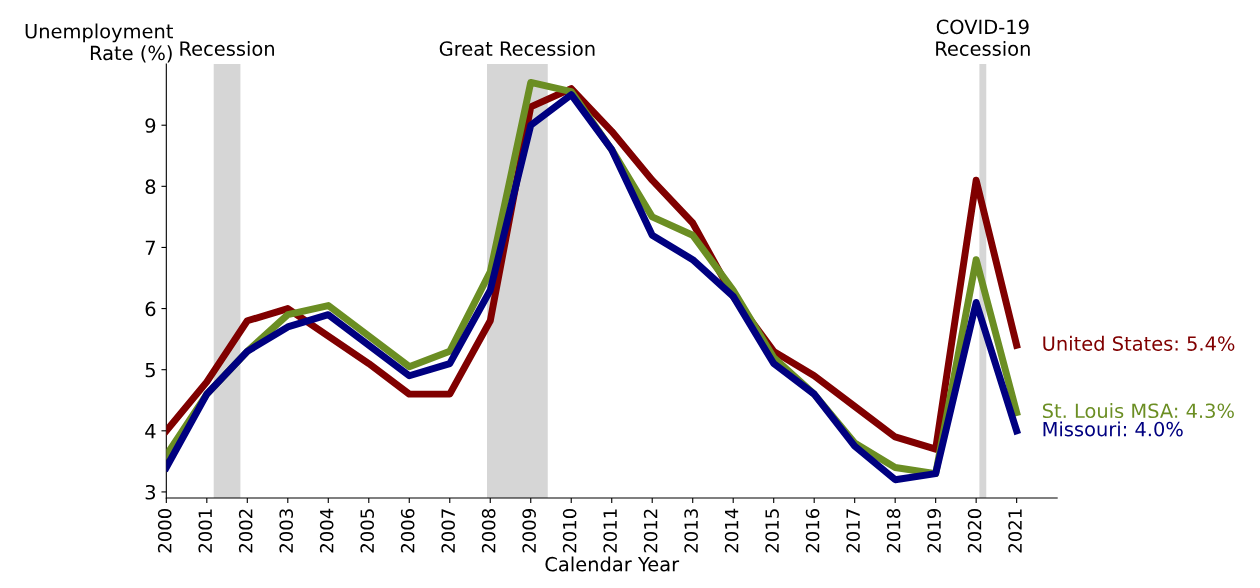  What do you see at coordinates (650, 531) in the screenshot?
I see `x-tick-label: 2012` at bounding box center [650, 531].